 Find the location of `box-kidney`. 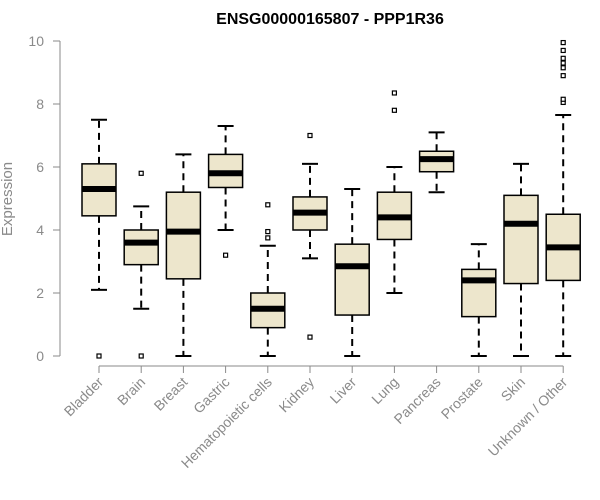

box-kidney is located at coordinates (310, 236).